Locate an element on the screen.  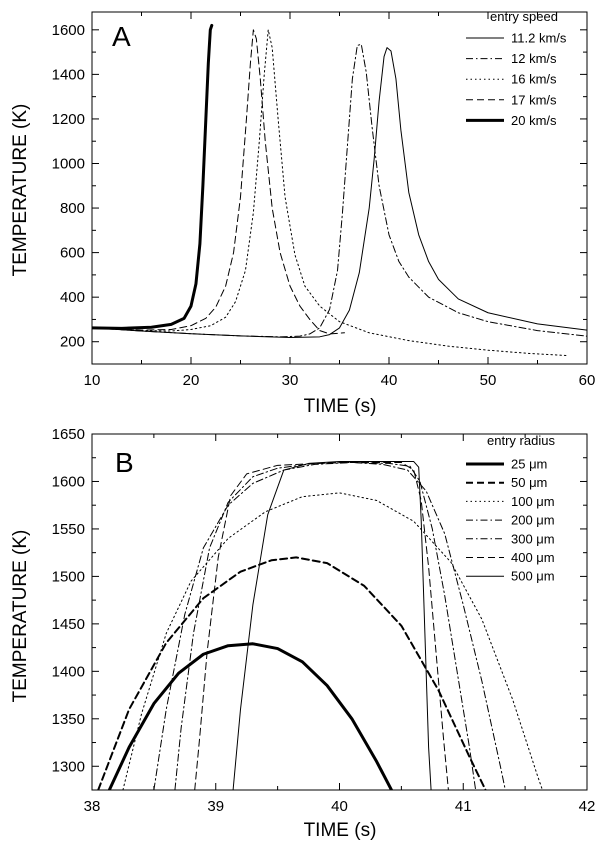
legend-label-2: 50 μm is located at coordinates (529, 482).